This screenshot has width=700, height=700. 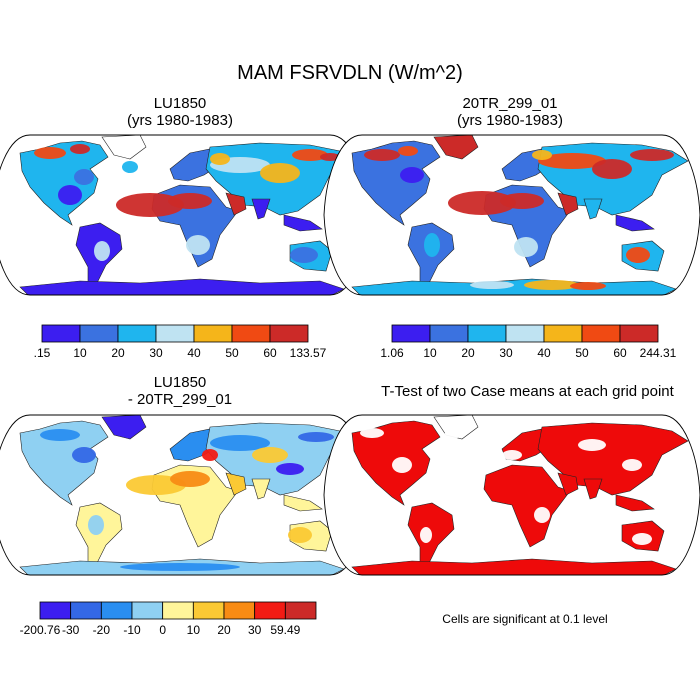 What do you see at coordinates (102, 630) in the screenshot?
I see `colorbar-label: -20` at bounding box center [102, 630].